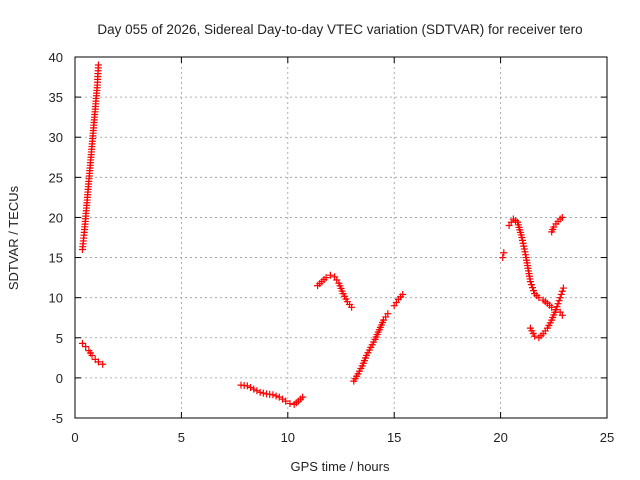 This screenshot has width=640, height=480. Describe the element at coordinates (607, 437) in the screenshot. I see `x-tick-label: 25` at that location.